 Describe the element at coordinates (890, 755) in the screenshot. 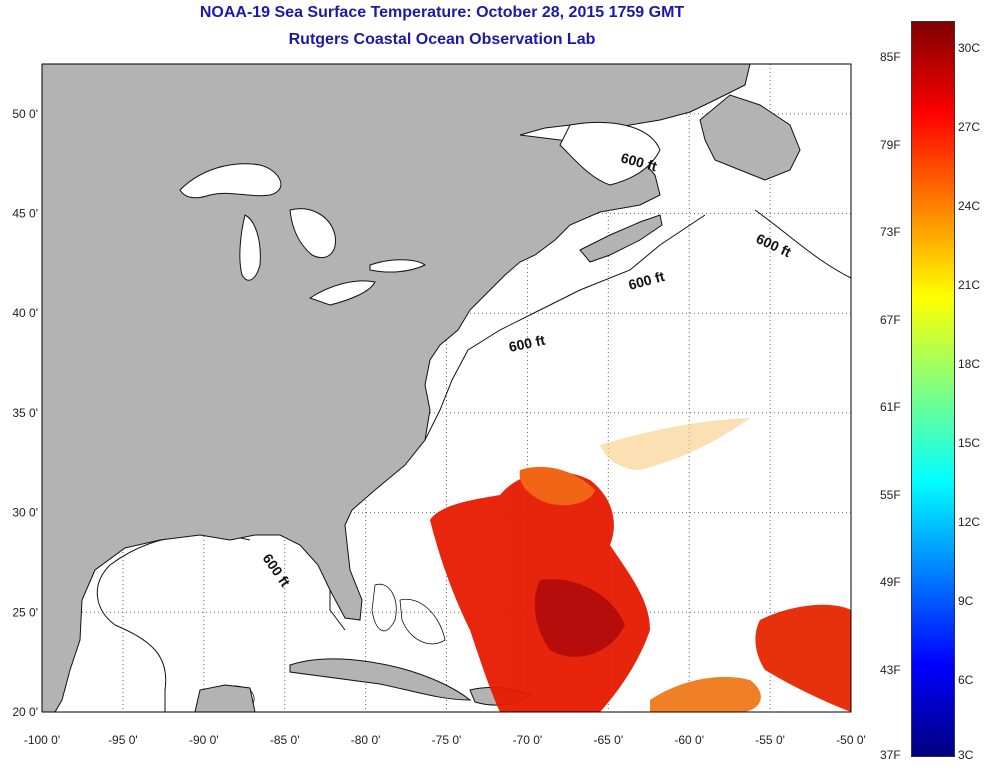

I see `colorbar-f-label: 37F` at that location.